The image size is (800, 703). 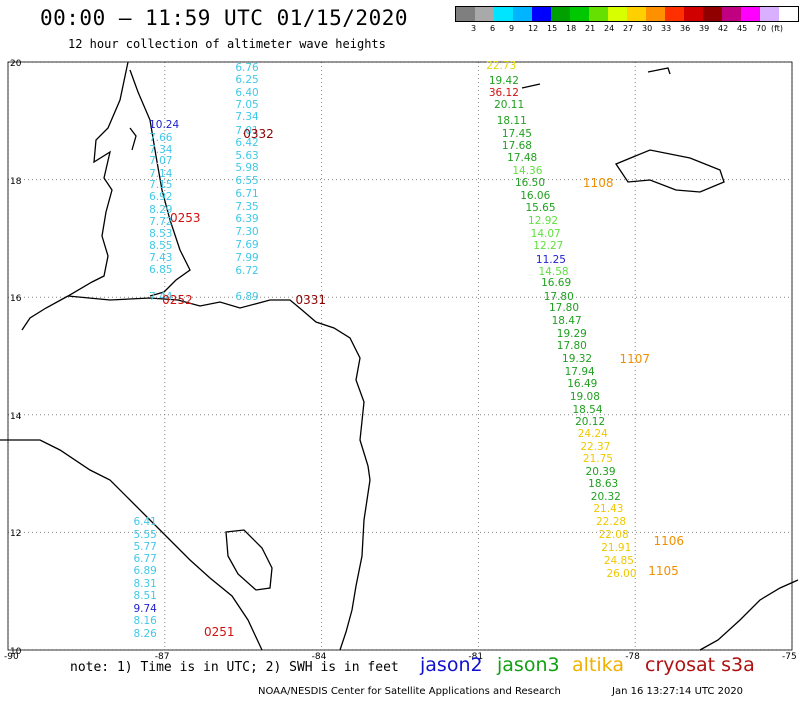 I want to click on lon-tick-label: -78, so click(x=632, y=657).